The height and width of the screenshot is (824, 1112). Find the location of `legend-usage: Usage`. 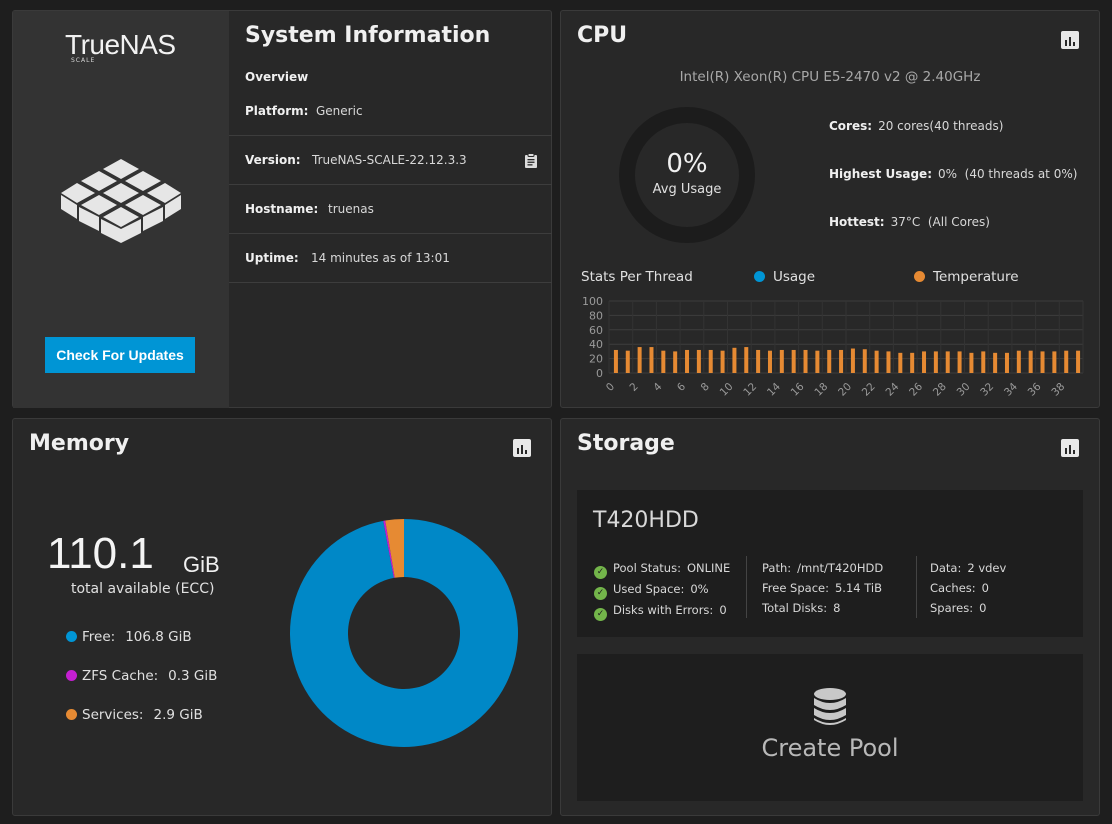

legend-usage: Usage is located at coordinates (784, 277).